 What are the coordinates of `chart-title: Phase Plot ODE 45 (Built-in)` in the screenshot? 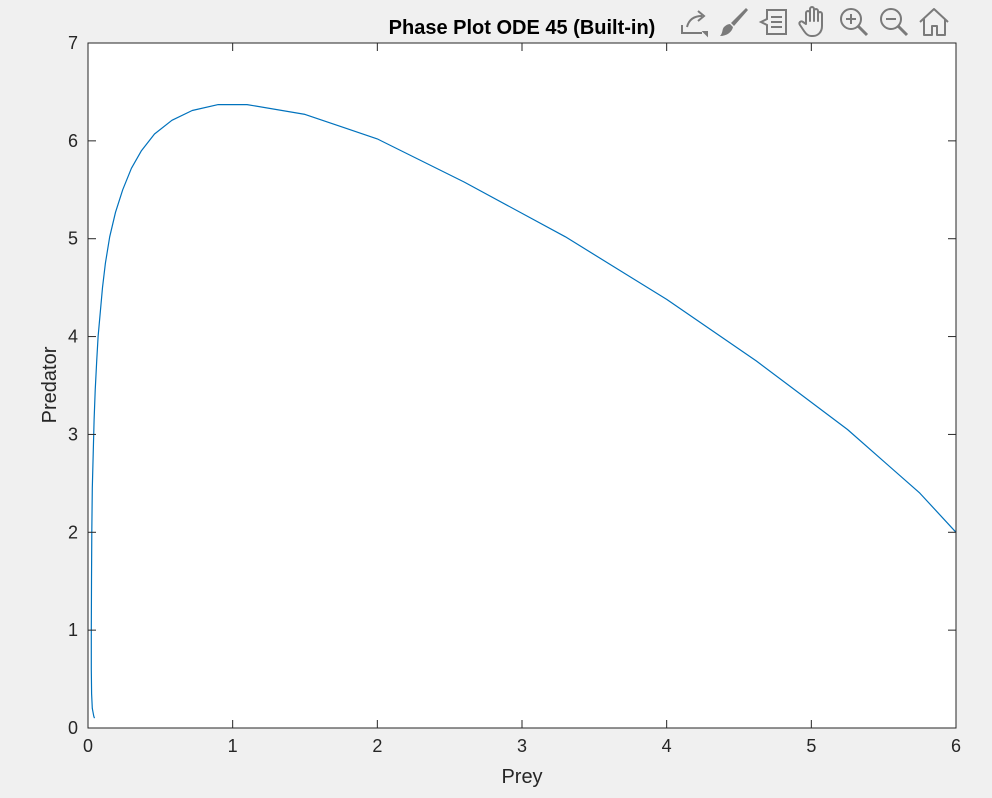 It's located at (522, 28).